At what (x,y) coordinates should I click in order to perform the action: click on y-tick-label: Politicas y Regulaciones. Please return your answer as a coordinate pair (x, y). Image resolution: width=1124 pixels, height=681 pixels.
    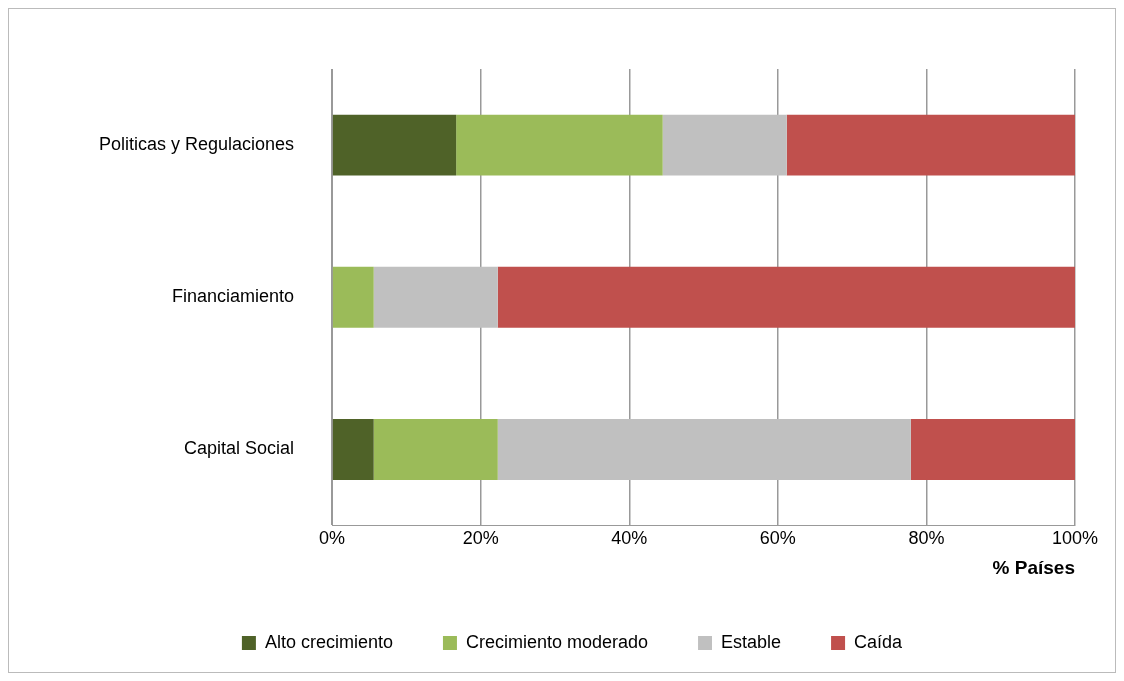
    Looking at the image, I should click on (196, 144).